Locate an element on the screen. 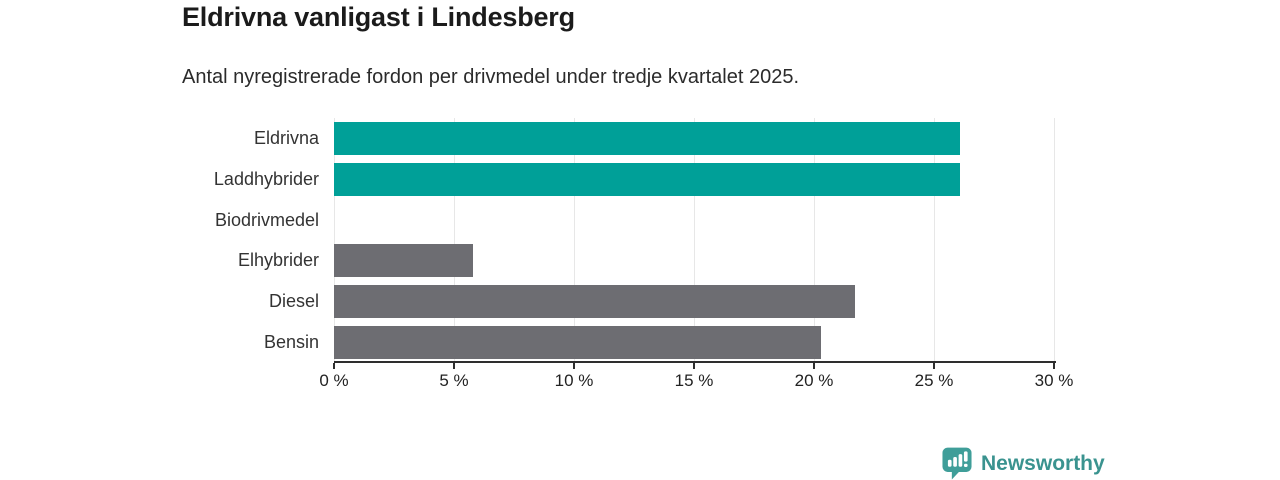  bar-chart-speech-bubble-icon is located at coordinates (957, 463).